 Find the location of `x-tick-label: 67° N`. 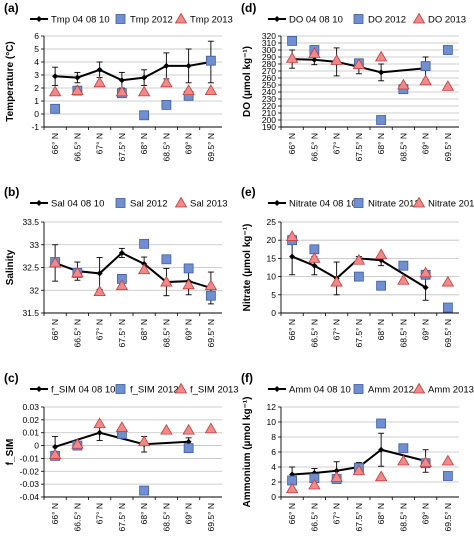

x-tick-label: 67° N is located at coordinates (337, 513).